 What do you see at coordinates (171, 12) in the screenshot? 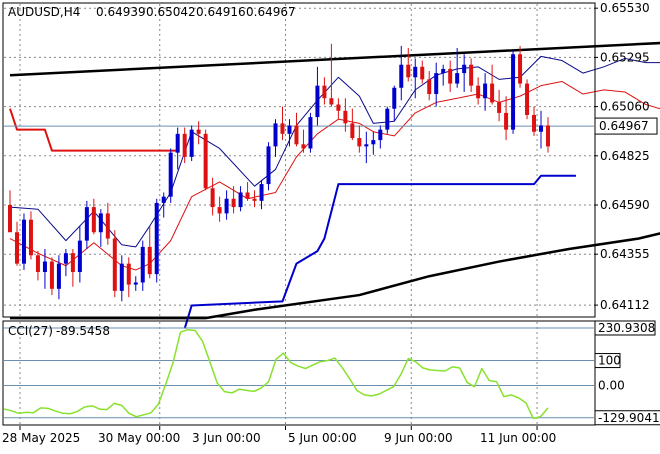
I see `ohlc-high: 0.65042` at bounding box center [171, 12].